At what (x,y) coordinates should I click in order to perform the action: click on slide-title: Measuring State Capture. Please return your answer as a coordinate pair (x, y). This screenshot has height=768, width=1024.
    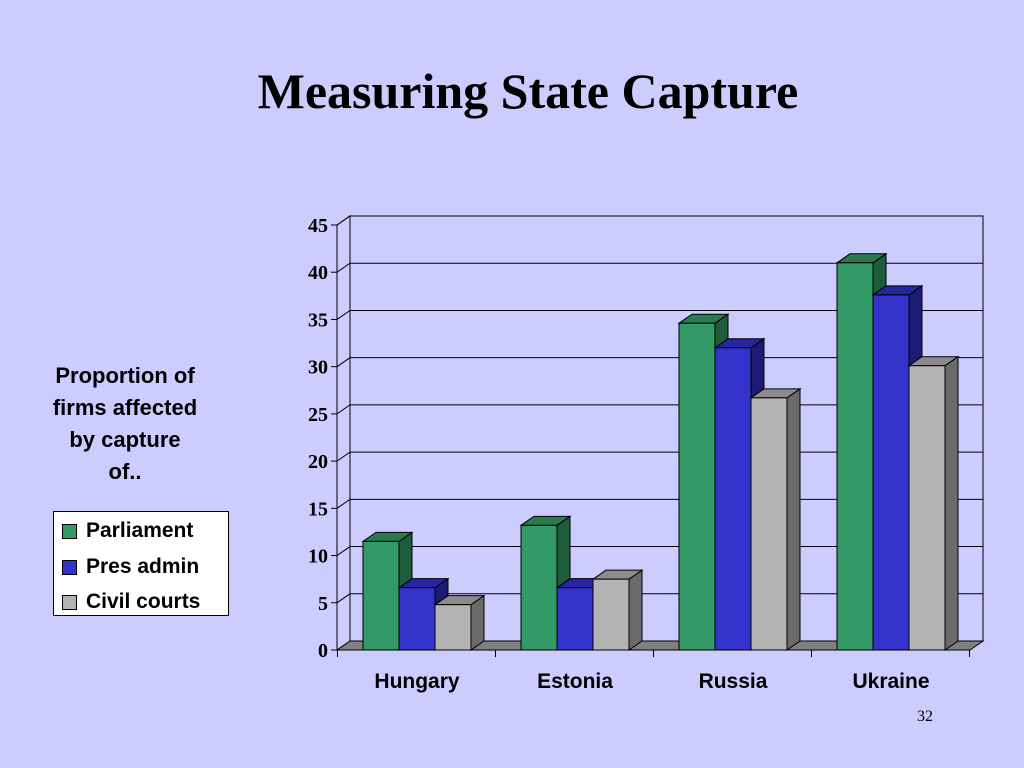
    Looking at the image, I should click on (528, 91).